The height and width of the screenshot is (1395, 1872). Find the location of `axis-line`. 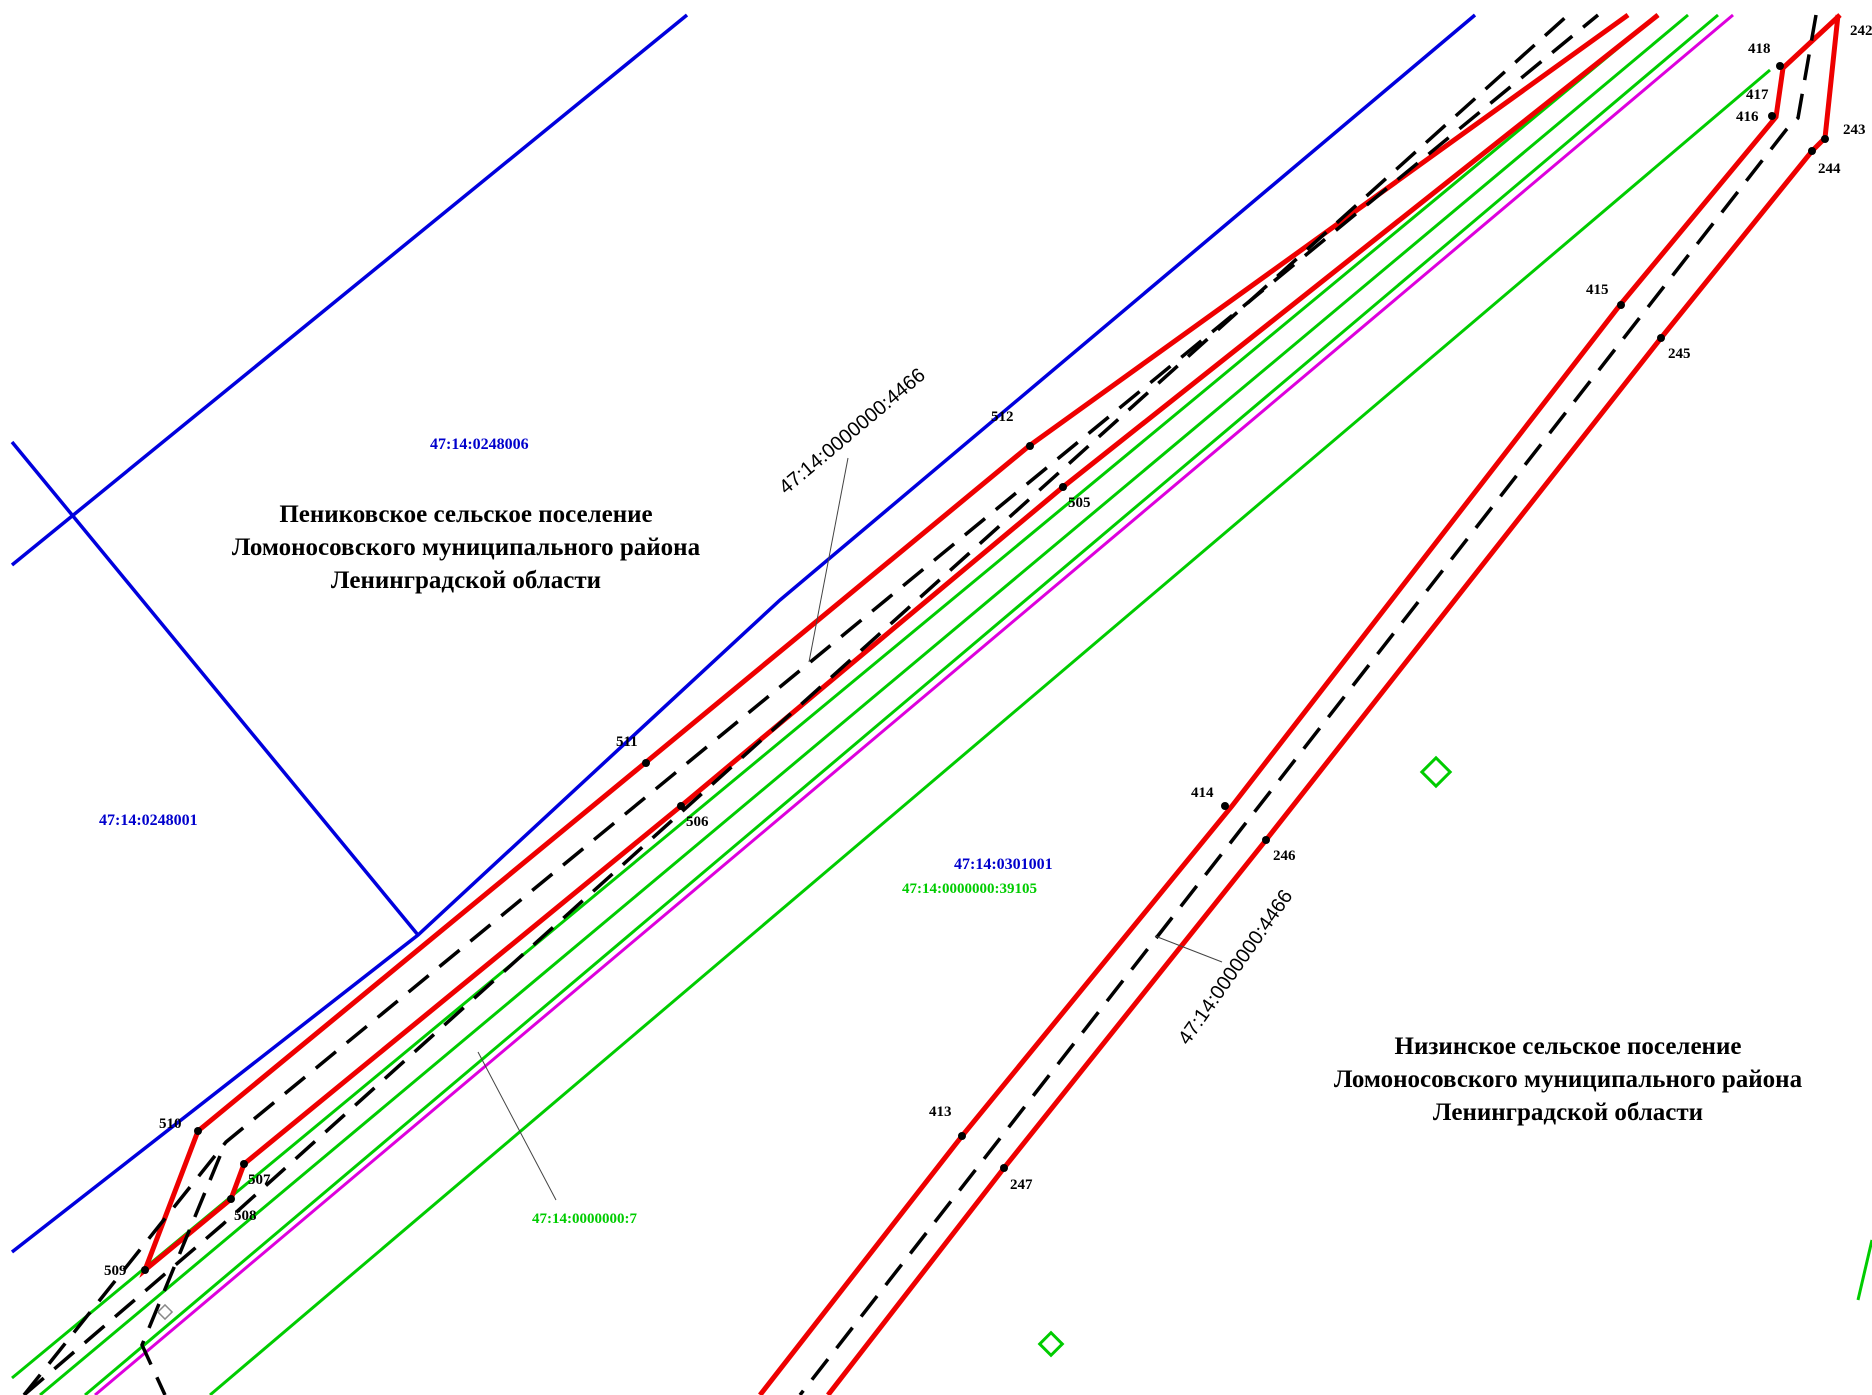

axis-line is located at coordinates (181, 1275).